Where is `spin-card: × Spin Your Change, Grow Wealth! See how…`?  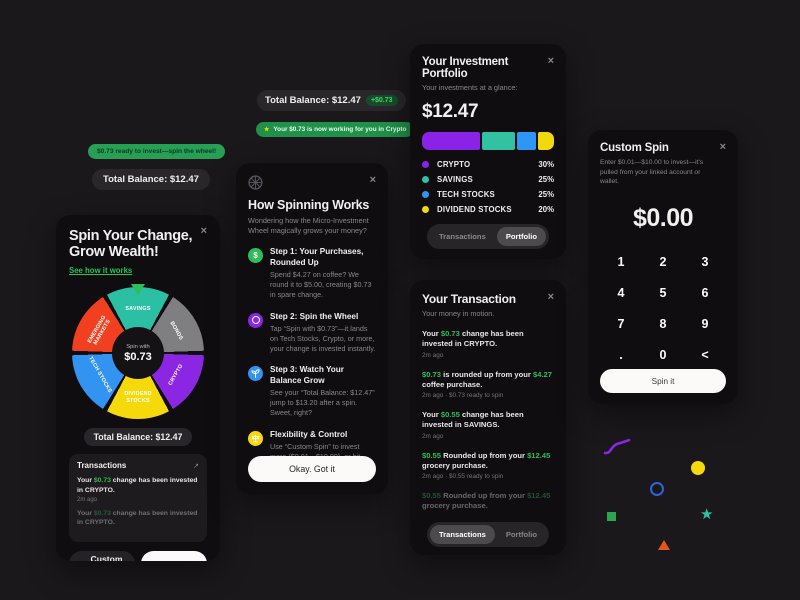 spin-card: × Spin Your Change, Grow Wealth! See how… is located at coordinates (138, 388).